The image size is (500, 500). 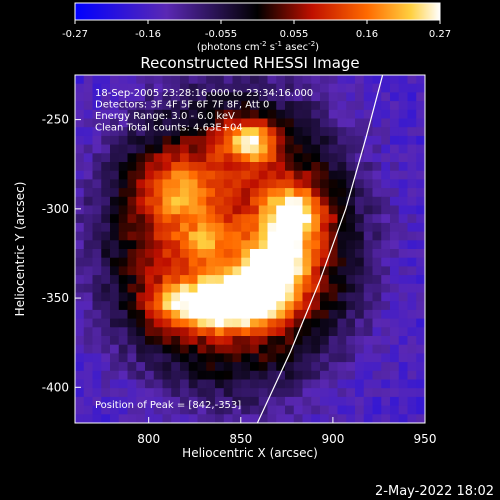 I want to click on x-tick-label: 850, so click(x=240, y=439).